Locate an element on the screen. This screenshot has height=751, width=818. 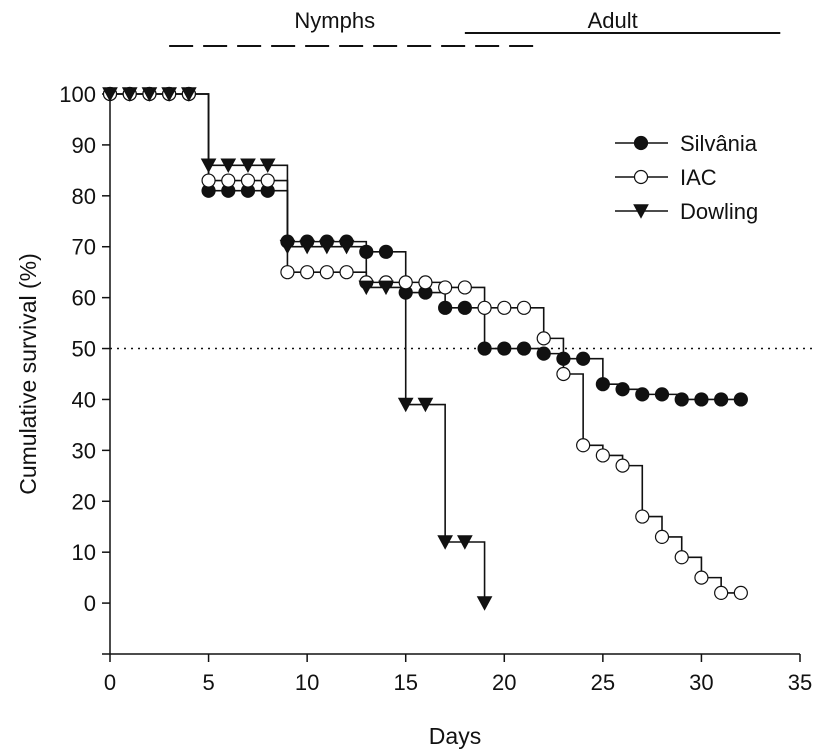
legend: Silvânia IAC Dowling is located at coordinates (686, 177).